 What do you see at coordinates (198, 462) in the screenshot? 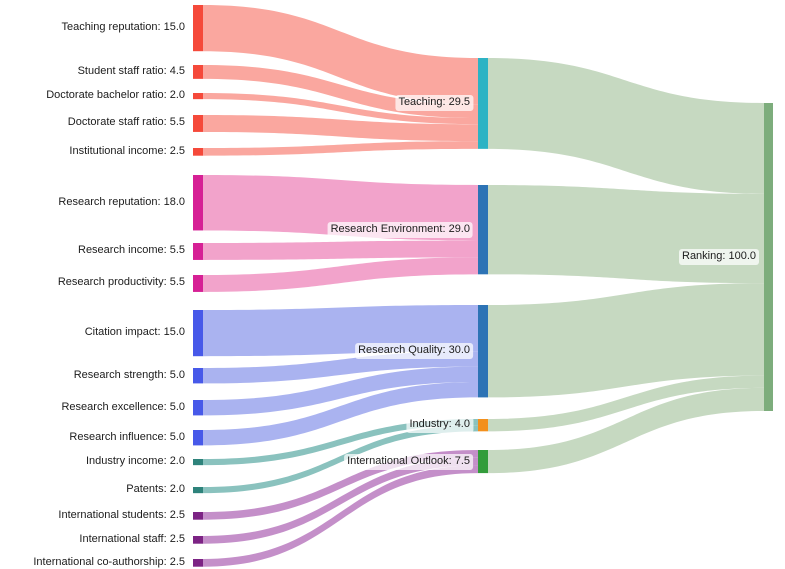
I see `sankey-node-industry_income` at bounding box center [198, 462].